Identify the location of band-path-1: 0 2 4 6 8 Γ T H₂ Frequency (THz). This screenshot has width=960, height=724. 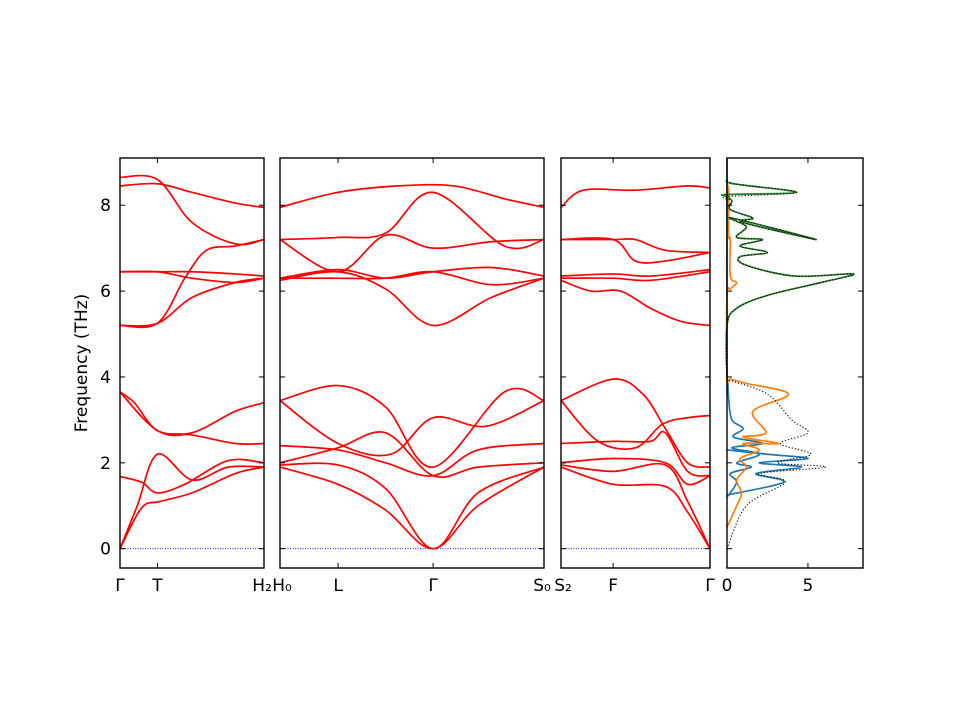
(172, 376).